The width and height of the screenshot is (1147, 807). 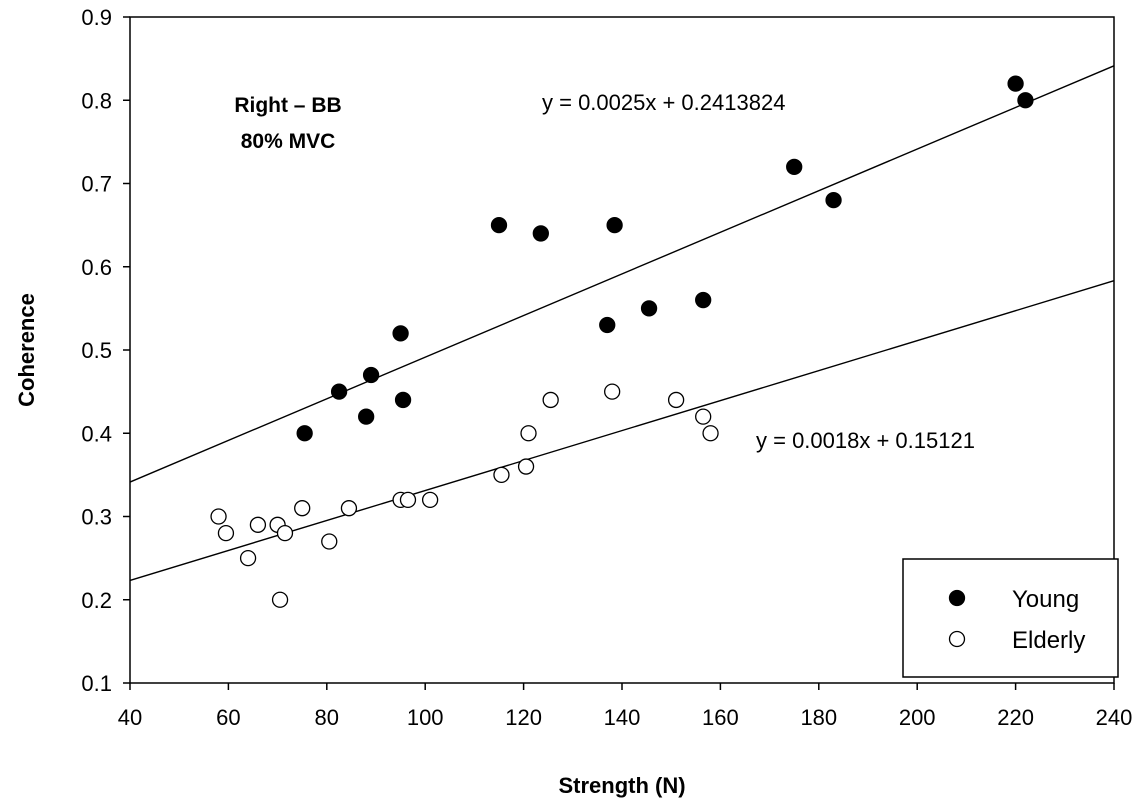 What do you see at coordinates (96, 17) in the screenshot?
I see `y-tick-label: 0.9` at bounding box center [96, 17].